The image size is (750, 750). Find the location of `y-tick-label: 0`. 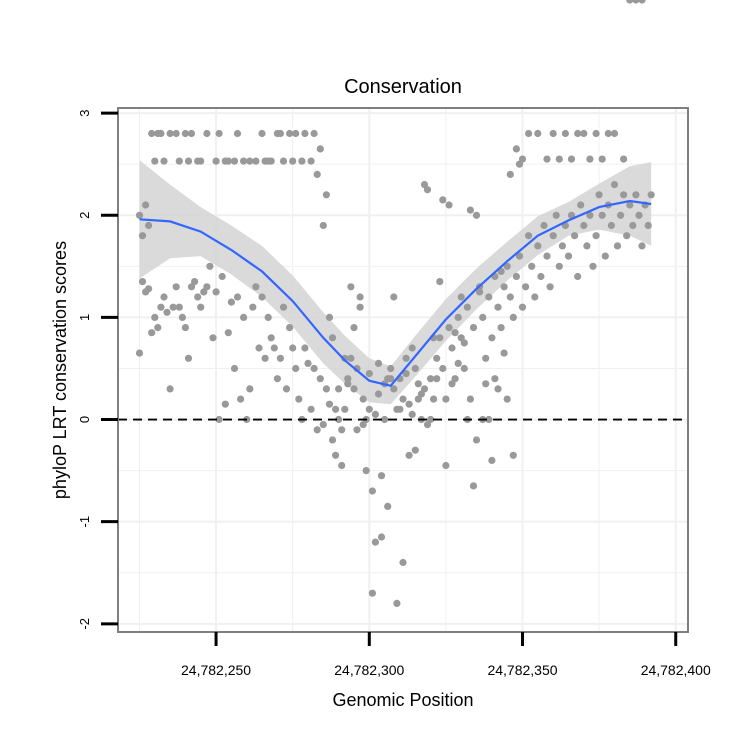

y-tick-label: 0 is located at coordinates (84, 419).